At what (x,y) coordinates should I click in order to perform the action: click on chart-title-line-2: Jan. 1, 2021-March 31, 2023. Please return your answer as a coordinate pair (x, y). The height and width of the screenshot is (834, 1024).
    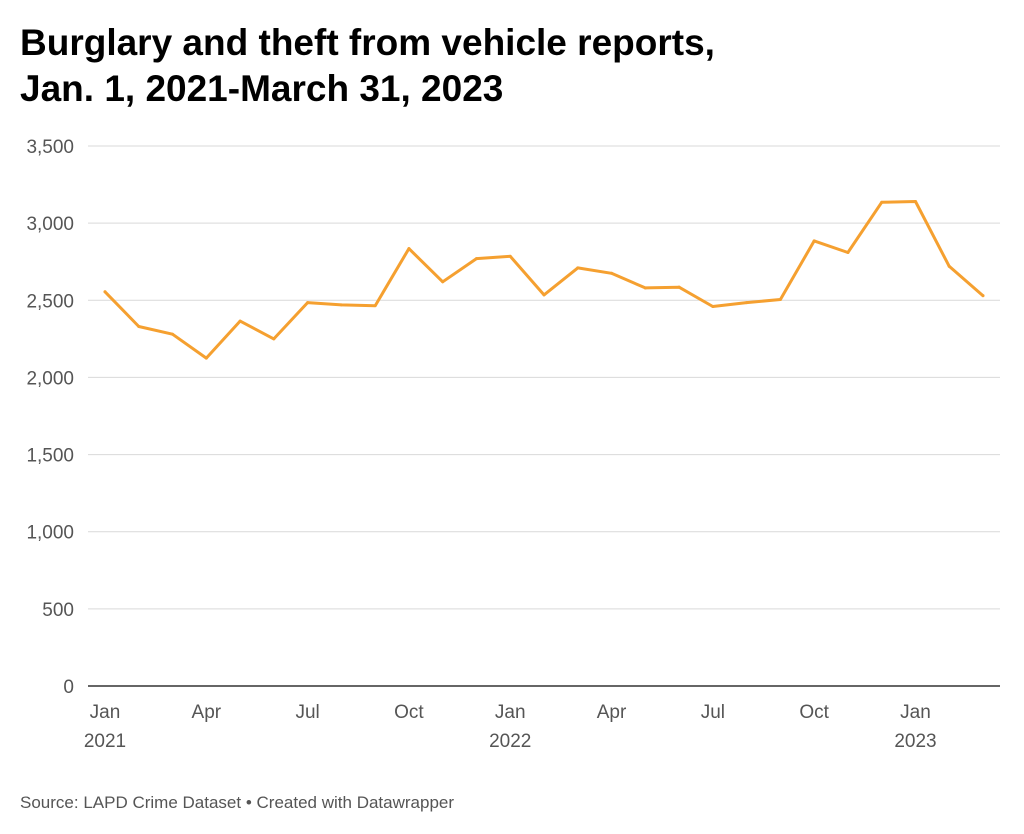
    Looking at the image, I should click on (262, 88).